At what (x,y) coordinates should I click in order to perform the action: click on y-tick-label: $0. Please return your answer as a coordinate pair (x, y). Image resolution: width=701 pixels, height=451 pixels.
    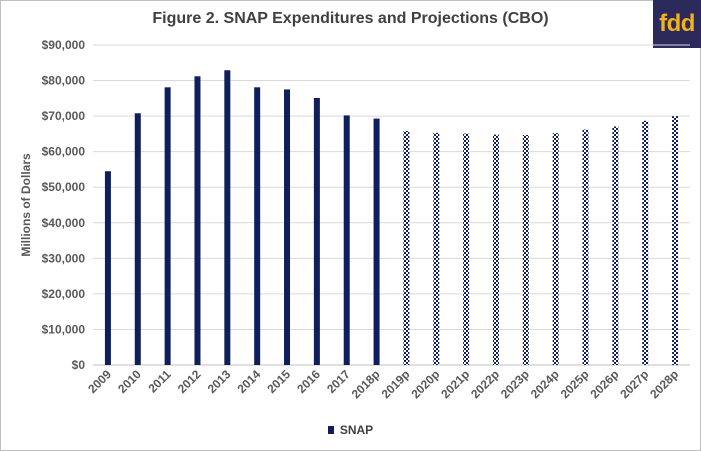
    Looking at the image, I should click on (79, 365).